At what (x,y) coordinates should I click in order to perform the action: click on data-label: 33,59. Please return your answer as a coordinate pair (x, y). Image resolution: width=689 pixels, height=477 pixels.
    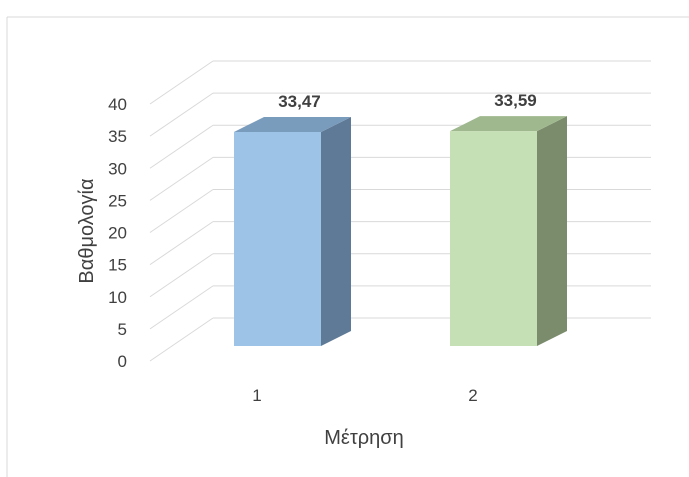
    Looking at the image, I should click on (515, 100).